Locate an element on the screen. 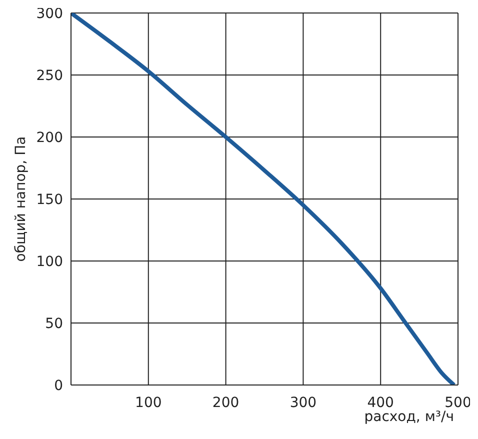 This screenshot has height=439, width=478. y-tick-label: 100 is located at coordinates (49, 262).